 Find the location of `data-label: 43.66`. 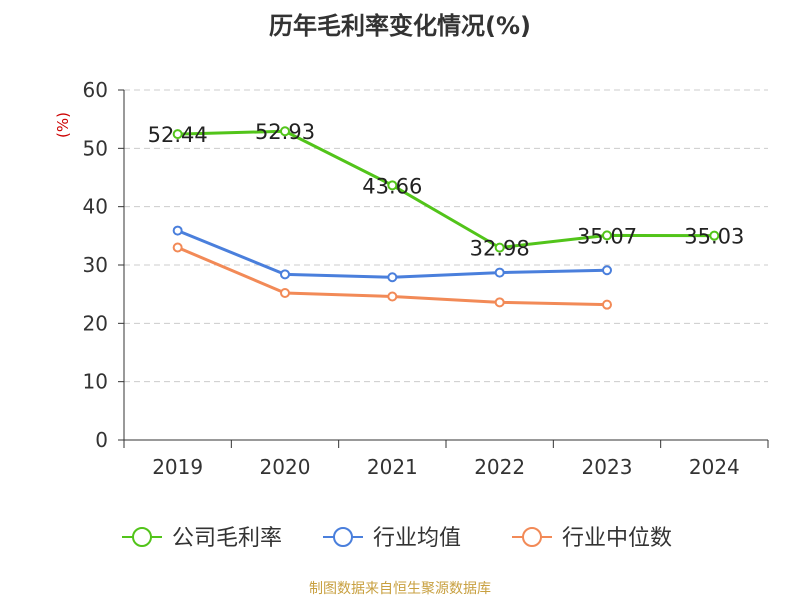

data-label: 43.66 is located at coordinates (392, 186).